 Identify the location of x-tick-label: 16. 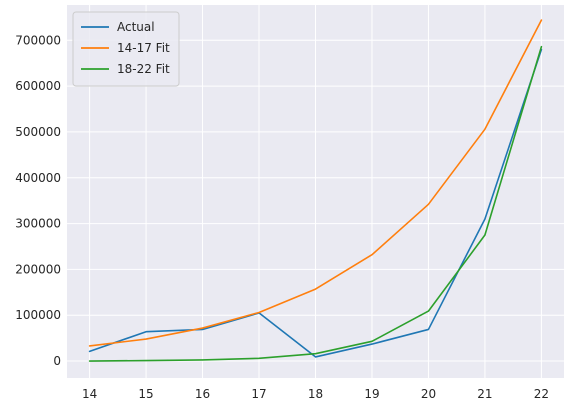
(202, 394).